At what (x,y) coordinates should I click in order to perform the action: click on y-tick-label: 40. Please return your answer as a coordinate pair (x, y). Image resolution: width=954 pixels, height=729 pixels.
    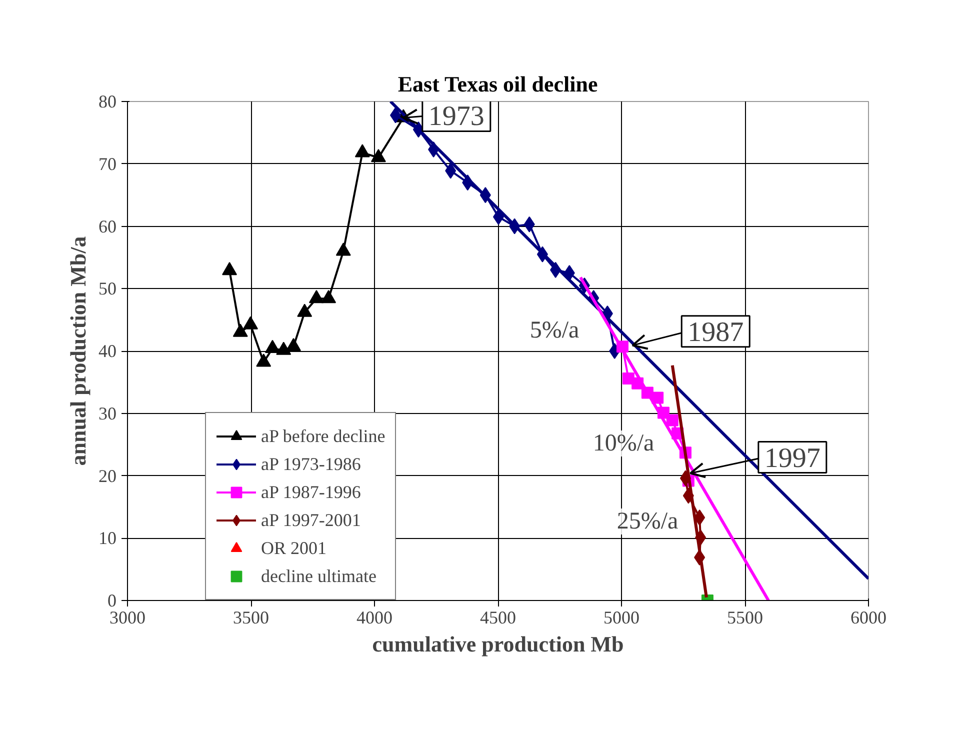
    Looking at the image, I should click on (107, 351).